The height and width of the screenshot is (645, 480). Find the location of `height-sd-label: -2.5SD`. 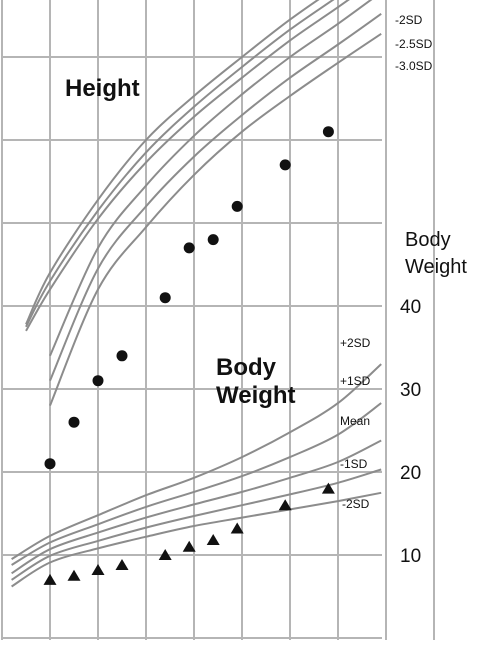

height-sd-label: -2.5SD is located at coordinates (414, 44).